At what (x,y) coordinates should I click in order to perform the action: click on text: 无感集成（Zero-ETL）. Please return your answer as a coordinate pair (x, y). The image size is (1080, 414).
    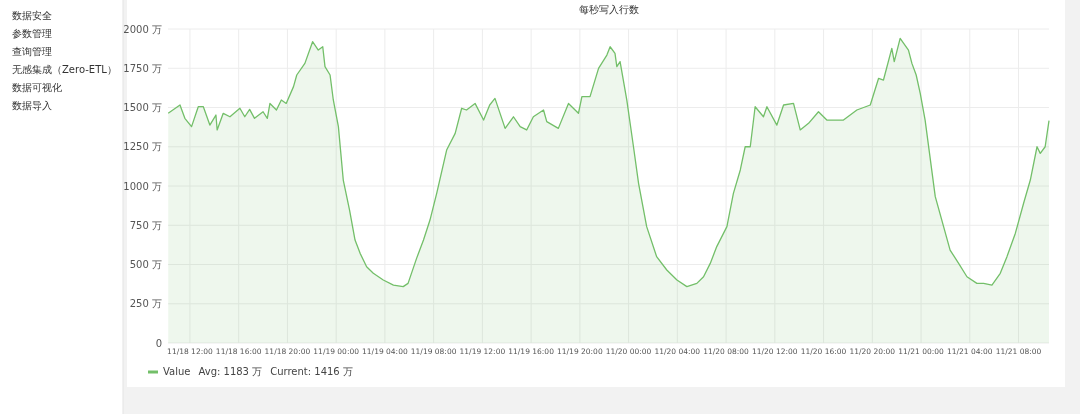
    Looking at the image, I should click on (64, 69).